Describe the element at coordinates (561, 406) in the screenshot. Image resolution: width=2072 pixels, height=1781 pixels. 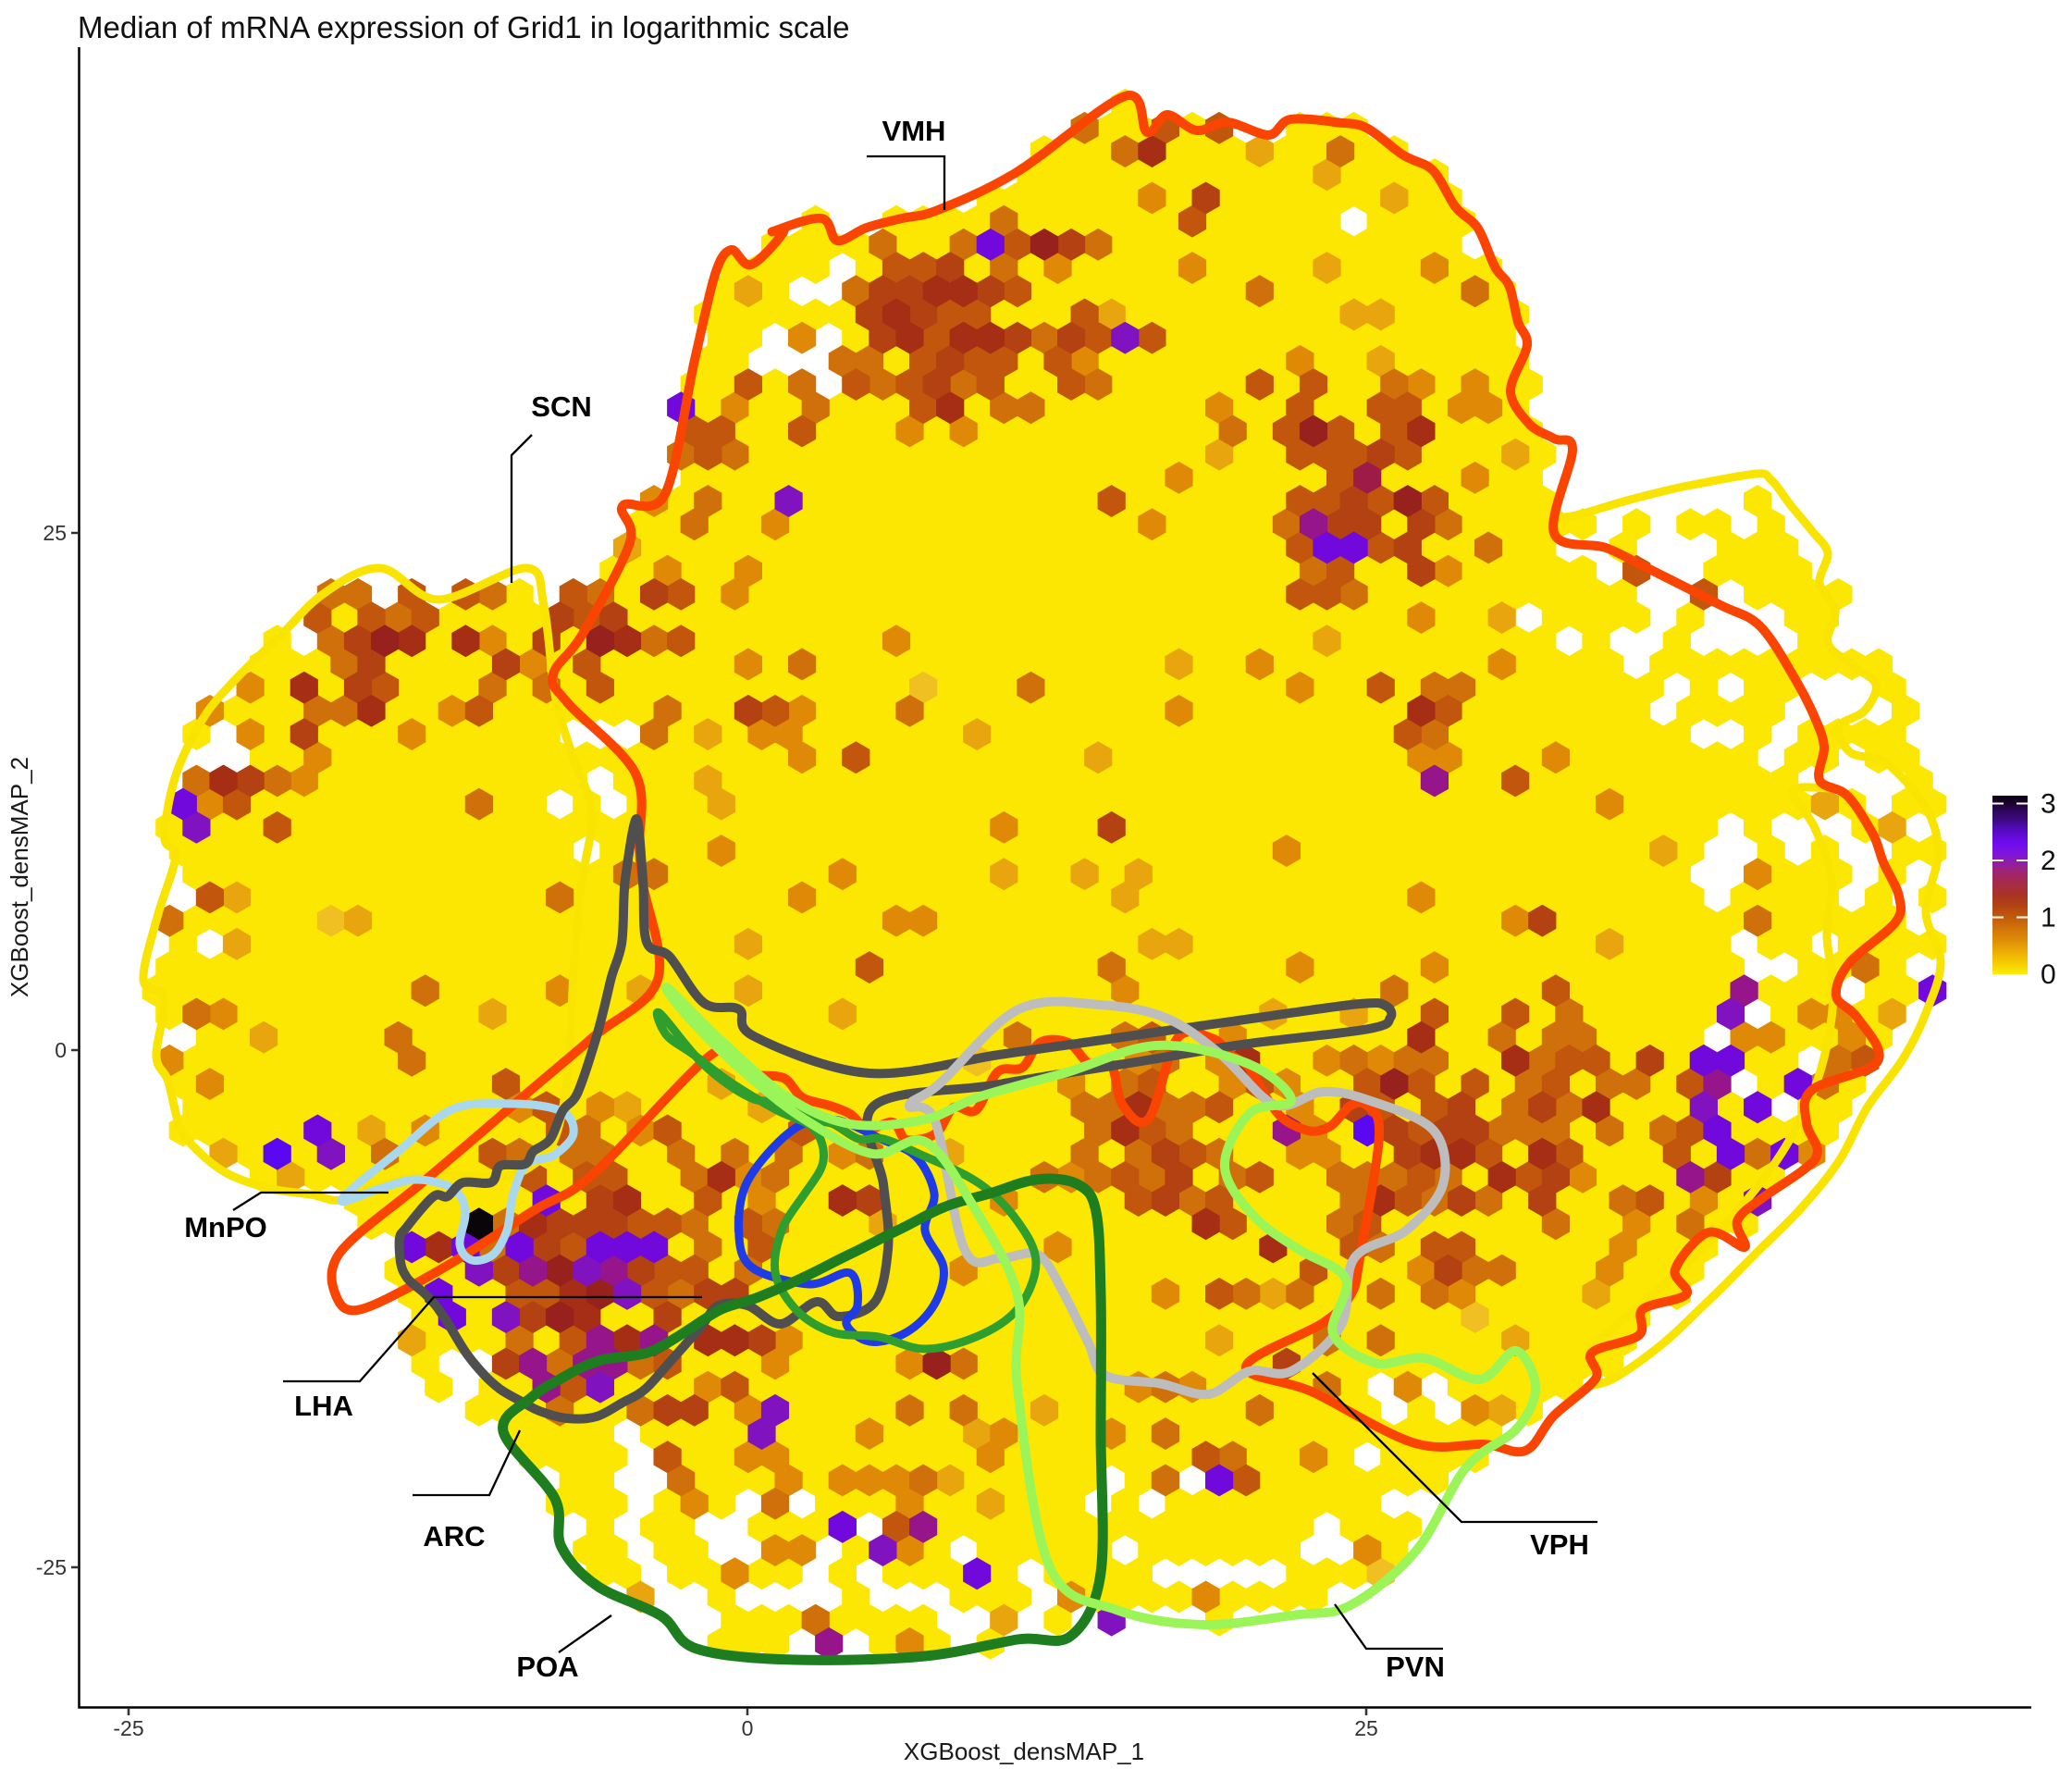
I see `svg-text: SCN` at that location.